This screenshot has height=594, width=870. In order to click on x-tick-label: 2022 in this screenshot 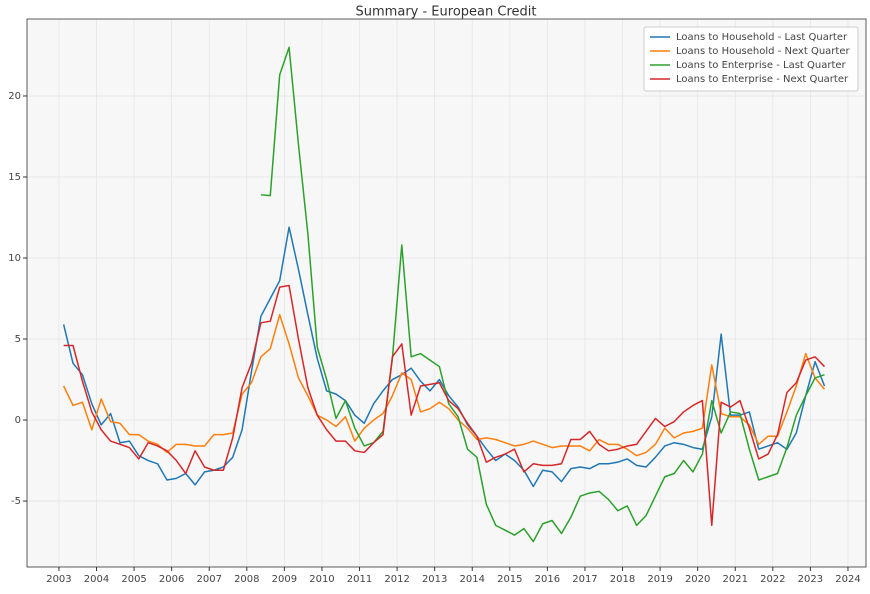, I will do `click(772, 579)`.